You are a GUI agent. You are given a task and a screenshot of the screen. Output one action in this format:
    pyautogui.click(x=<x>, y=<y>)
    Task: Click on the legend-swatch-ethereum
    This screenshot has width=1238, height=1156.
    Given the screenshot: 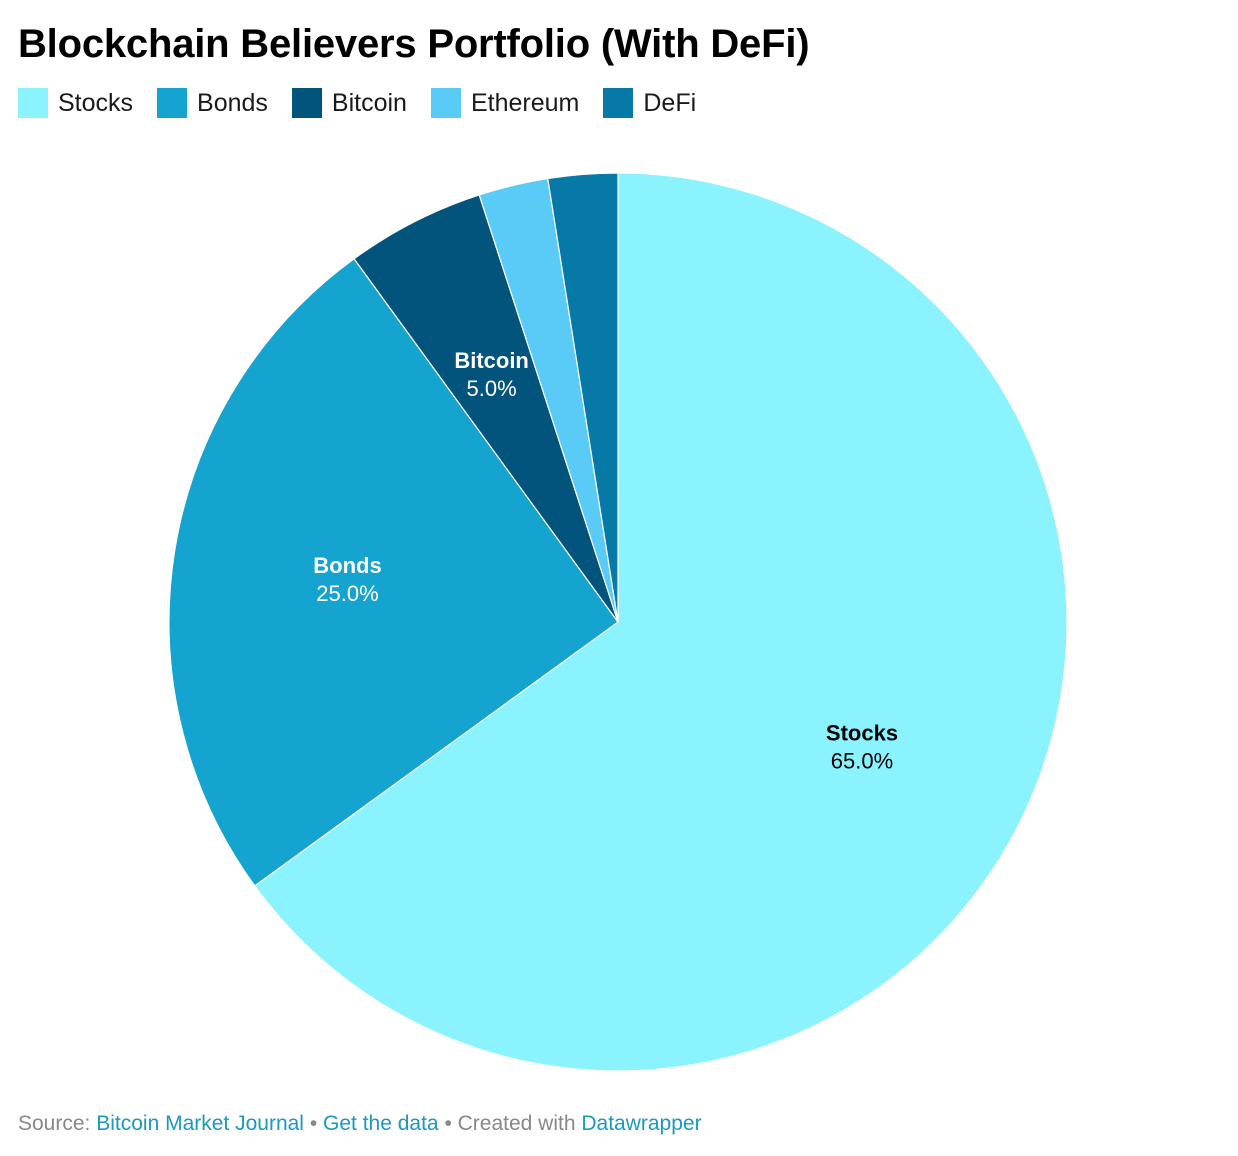 What is the action you would take?
    pyautogui.click(x=445, y=103)
    